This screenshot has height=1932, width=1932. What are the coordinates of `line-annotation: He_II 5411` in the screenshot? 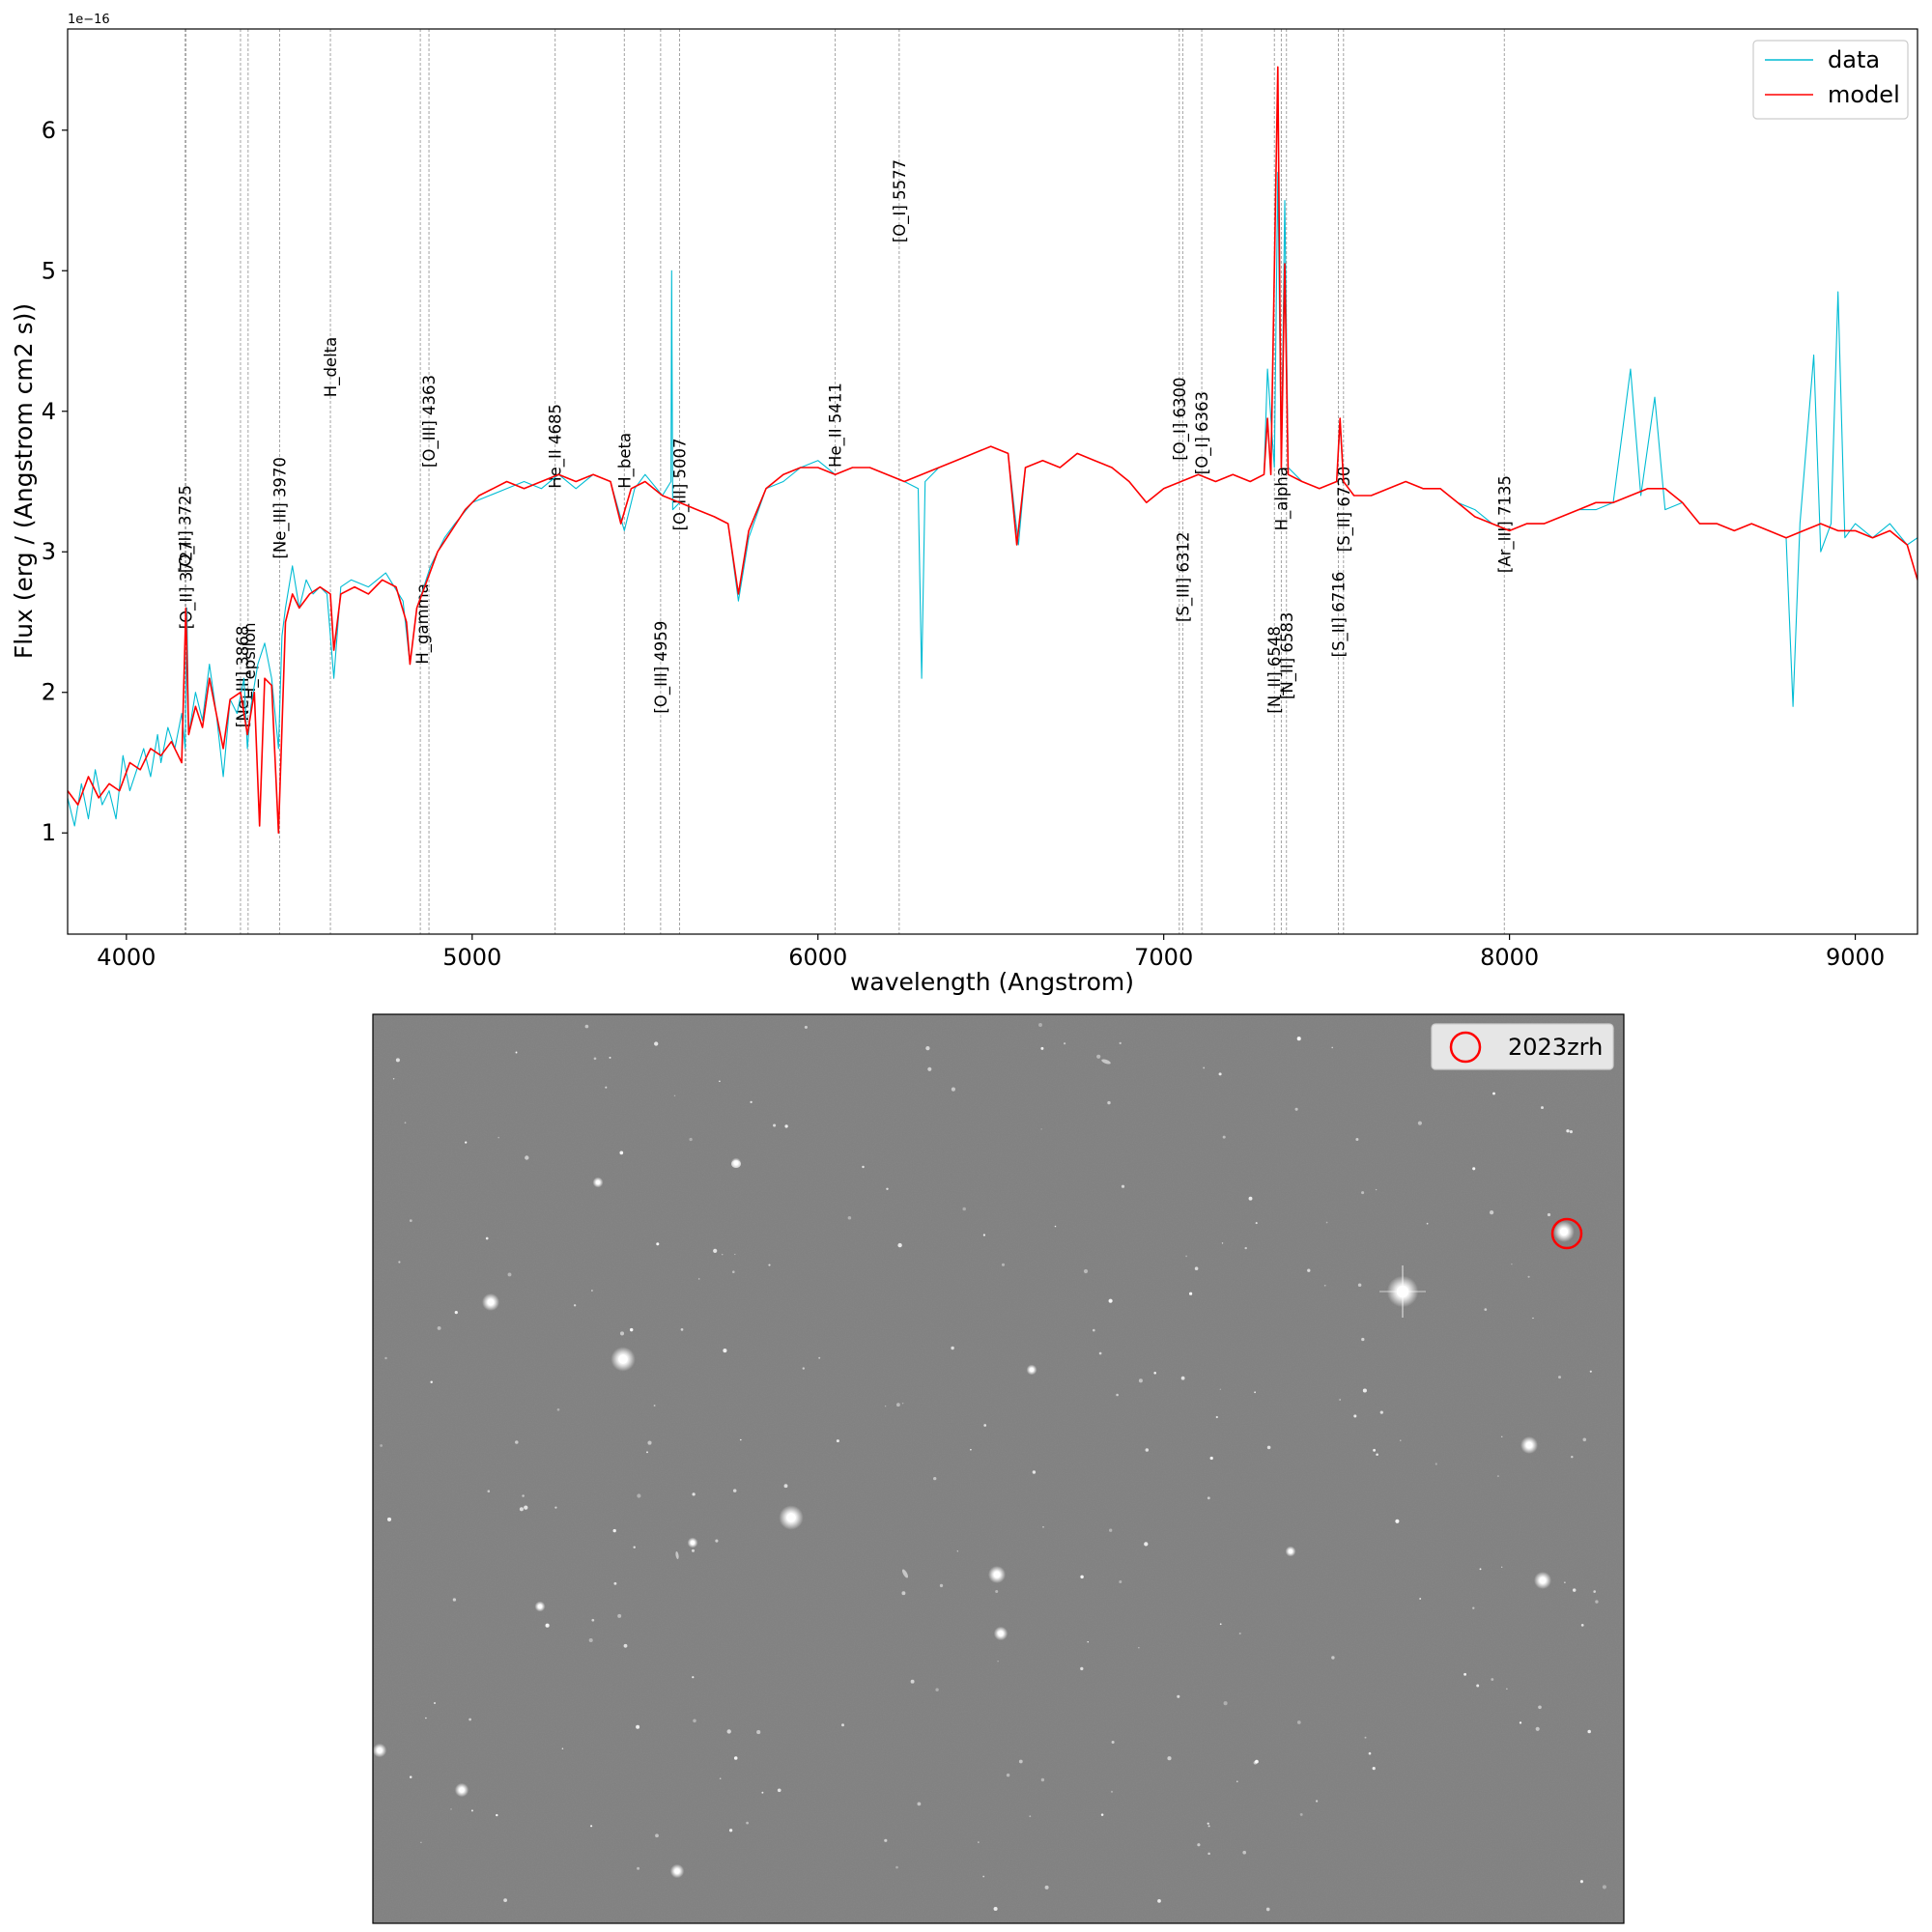 It's located at (836, 425).